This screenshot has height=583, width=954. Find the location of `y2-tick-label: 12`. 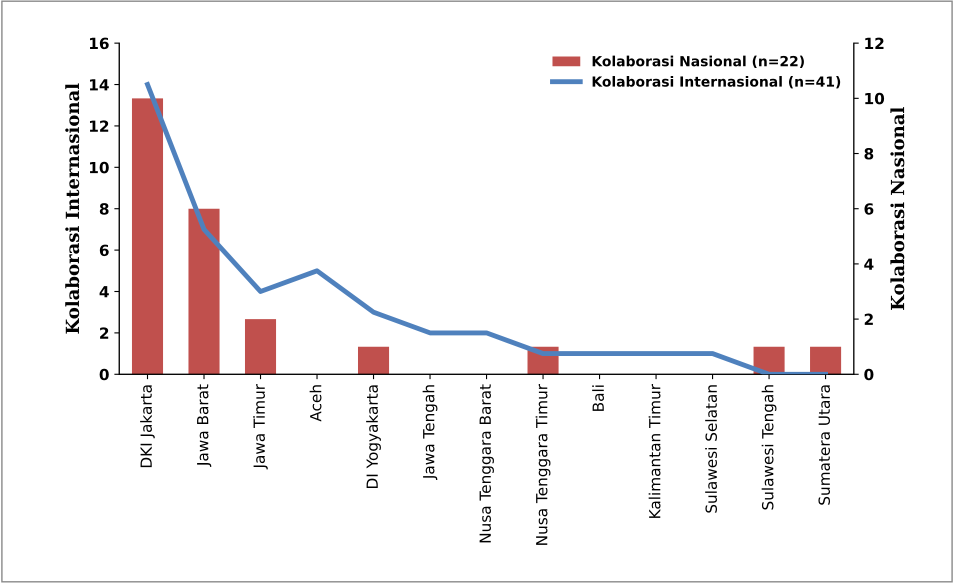

y2-tick-label: 12 is located at coordinates (874, 43).